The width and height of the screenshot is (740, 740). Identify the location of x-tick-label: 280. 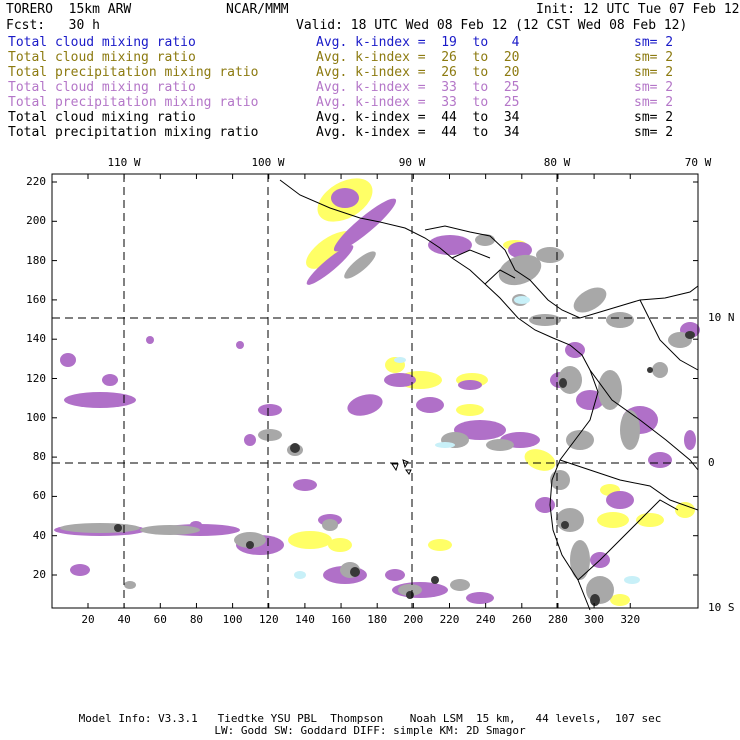
(558, 619).